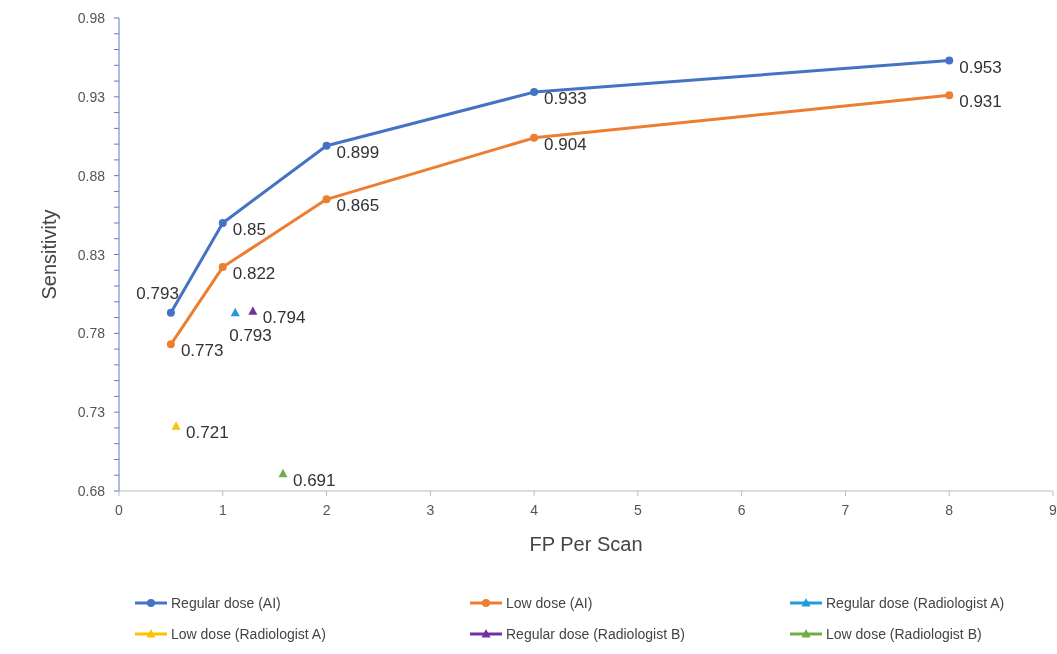 Image resolution: width=1057 pixels, height=654 pixels. I want to click on legend-label: Low dose (Radiologist B), so click(904, 634).